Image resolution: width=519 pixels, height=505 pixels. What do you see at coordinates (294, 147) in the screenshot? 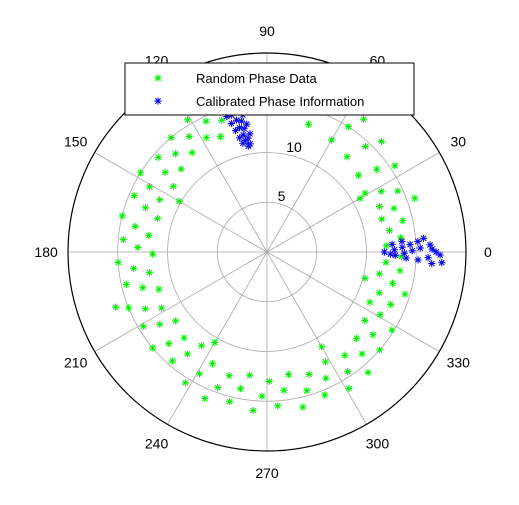
I see `radius-label-10: 10` at bounding box center [294, 147].